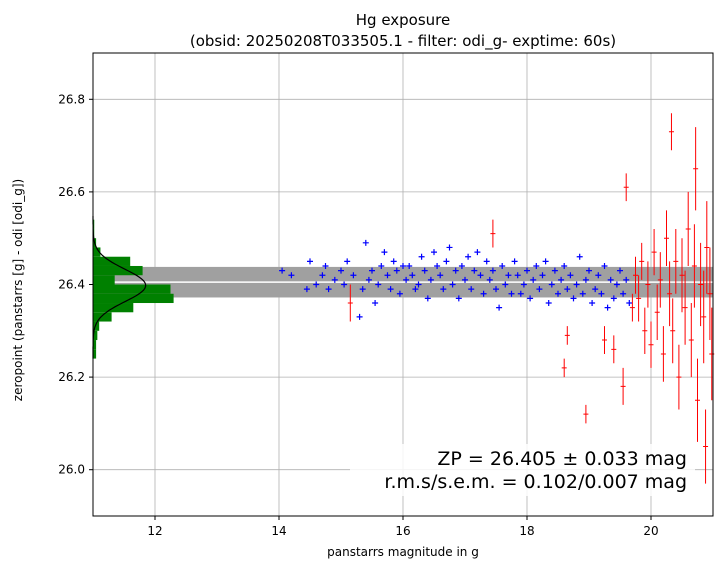 The height and width of the screenshot is (572, 722). I want to click on zp-annotation: ZP = 26.405 ± 0.033 mag, so click(562, 459).